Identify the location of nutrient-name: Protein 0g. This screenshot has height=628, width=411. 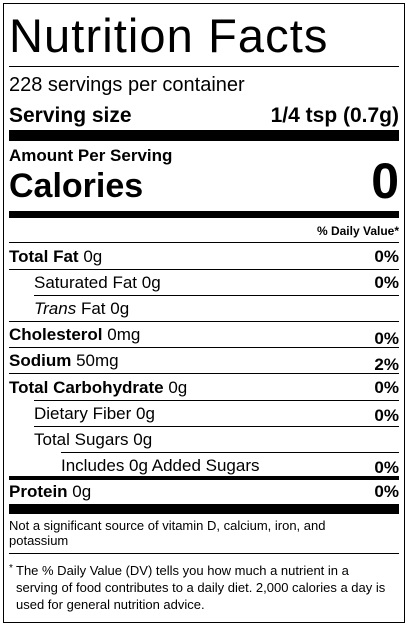
(50, 491).